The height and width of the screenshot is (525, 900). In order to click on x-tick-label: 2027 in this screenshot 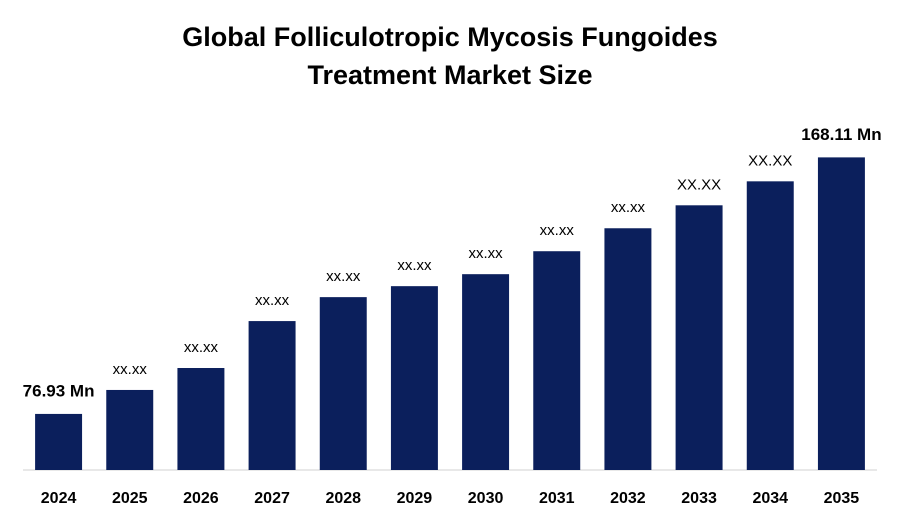, I will do `click(272, 498)`.